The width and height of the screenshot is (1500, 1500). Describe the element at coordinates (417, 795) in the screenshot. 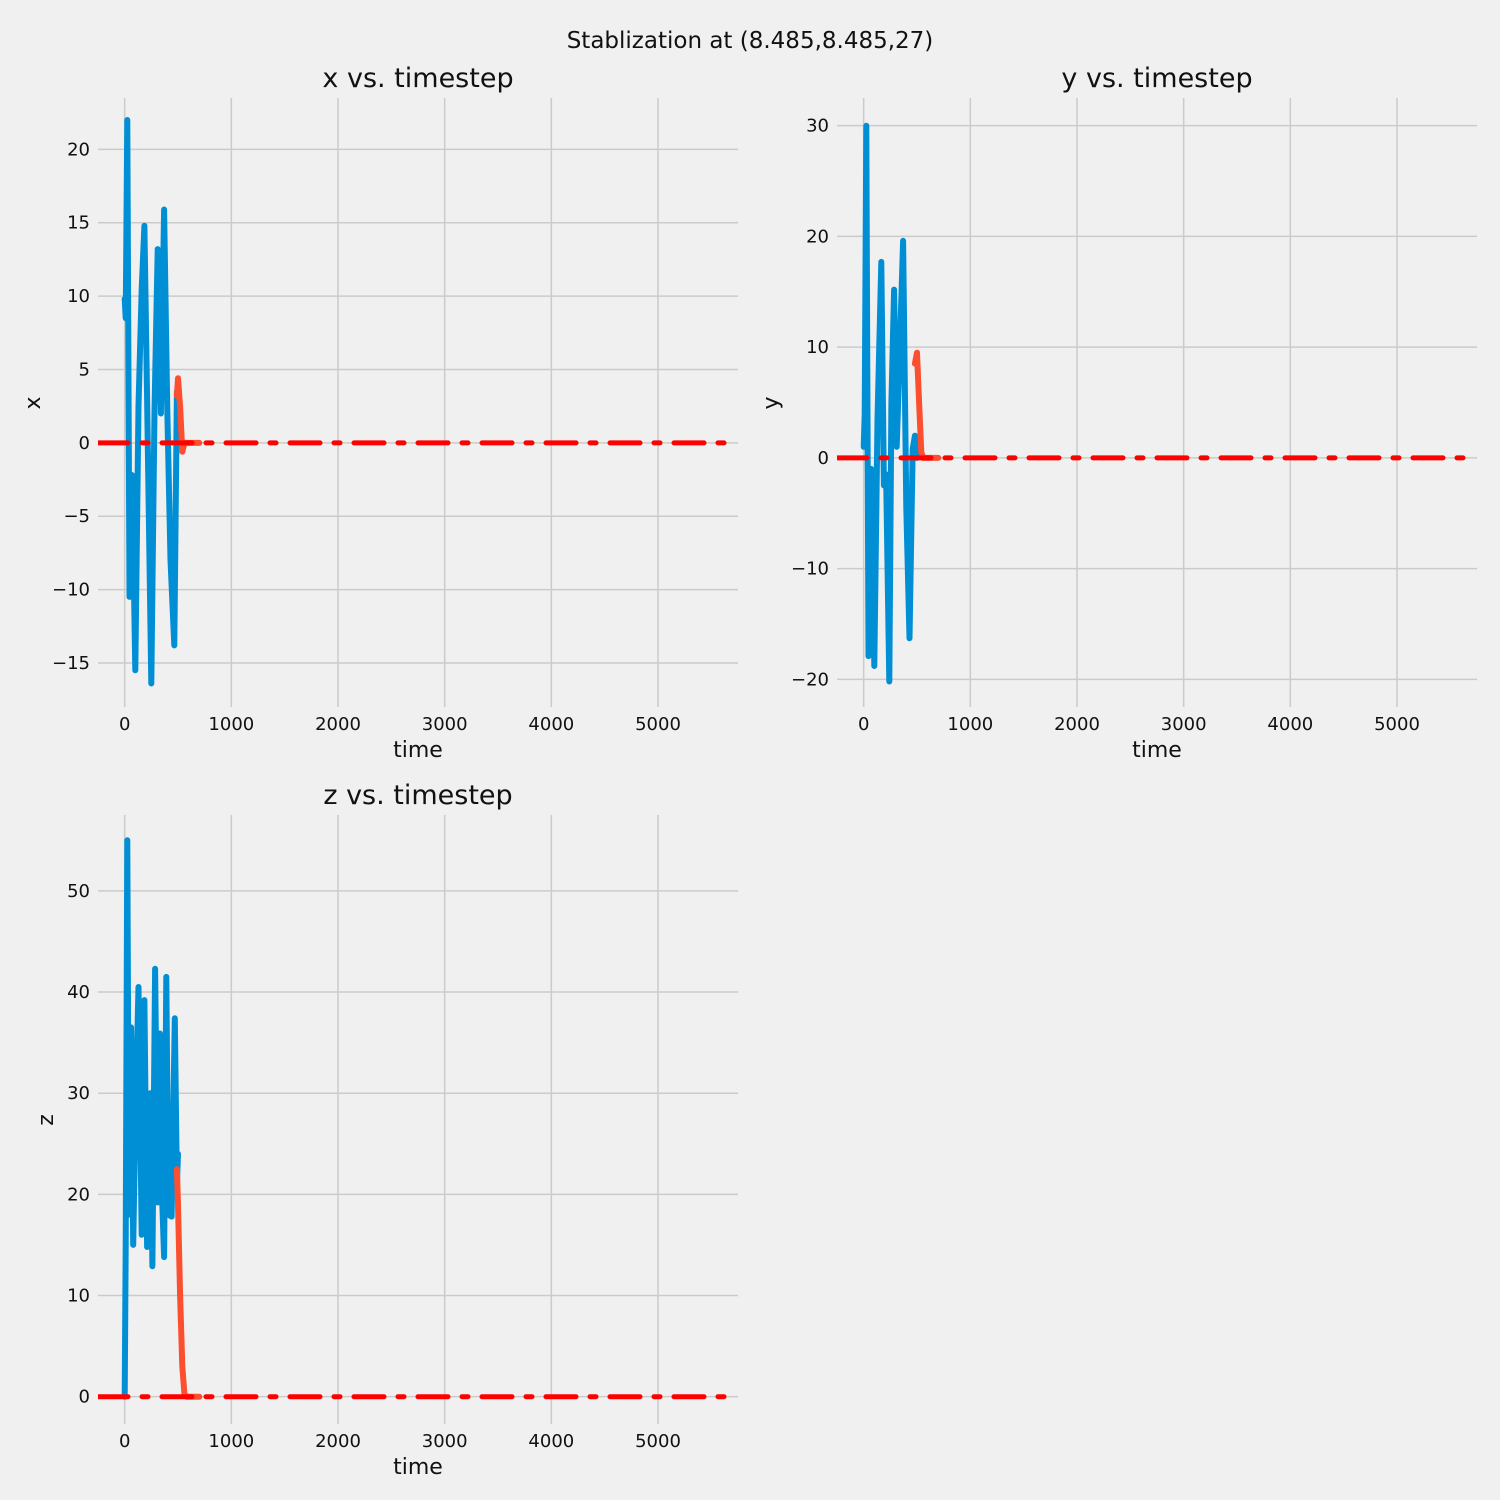

I see `subplot-title: z vs. timestep` at that location.